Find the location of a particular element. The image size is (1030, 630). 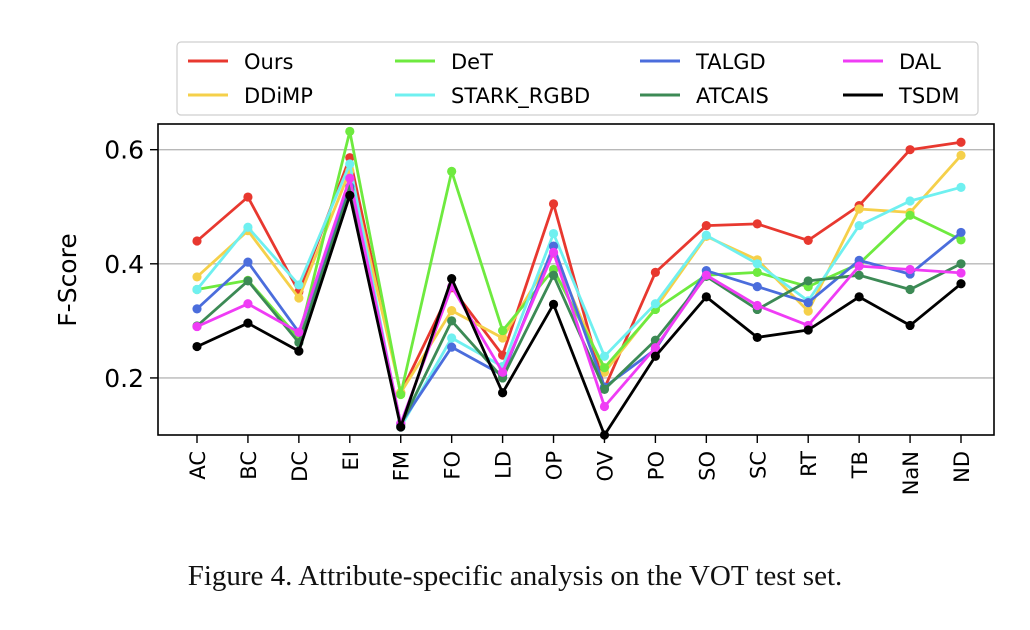

point-det-fo is located at coordinates (452, 171).